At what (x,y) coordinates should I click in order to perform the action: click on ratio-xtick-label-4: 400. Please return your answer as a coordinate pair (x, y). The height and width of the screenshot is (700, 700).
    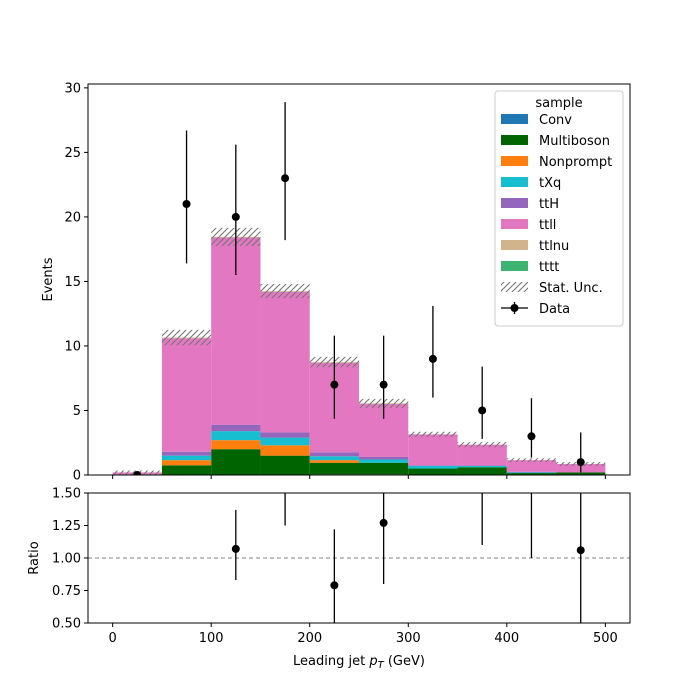
    Looking at the image, I should click on (506, 638).